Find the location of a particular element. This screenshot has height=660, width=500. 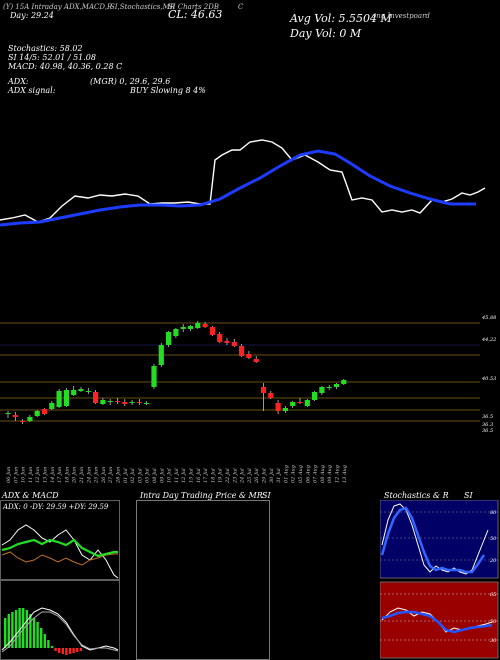

date-label: 29 Jul is located at coordinates (265, 476).